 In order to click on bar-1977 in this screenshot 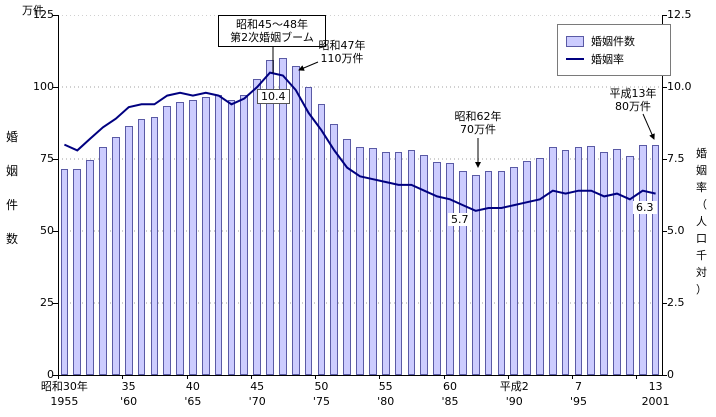, I will do `click(347, 256)`.